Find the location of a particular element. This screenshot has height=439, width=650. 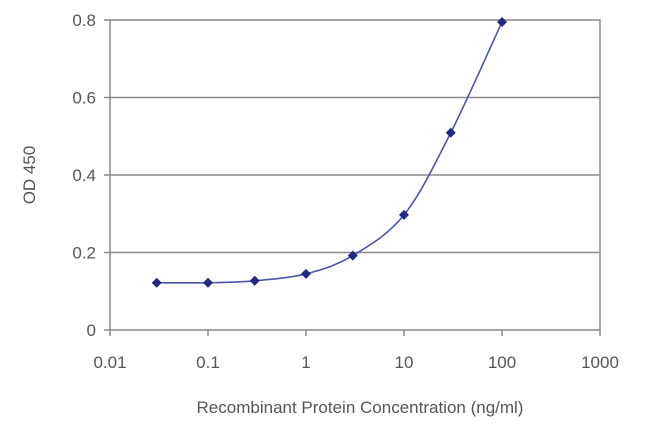

x-axis-ticks: 0.01 0.1 1 10 100 1000 is located at coordinates (356, 351).